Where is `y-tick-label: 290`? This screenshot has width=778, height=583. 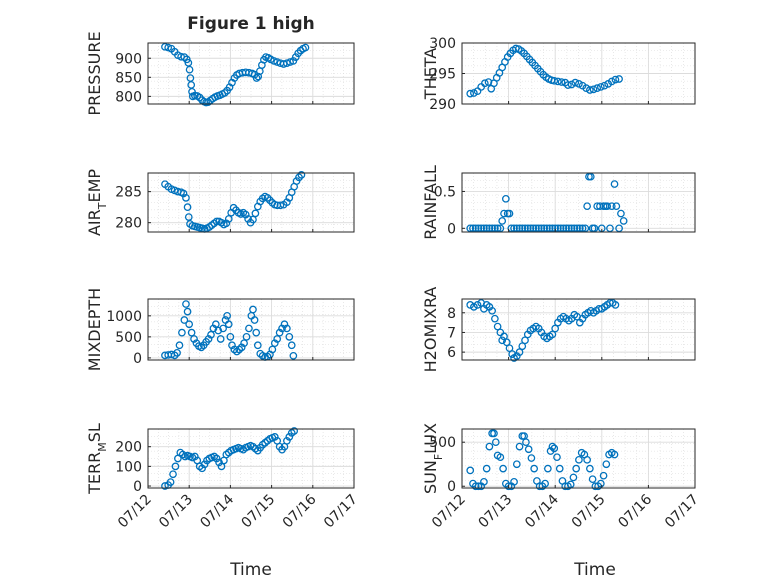
y-tick-label: 290 is located at coordinates (442, 105).